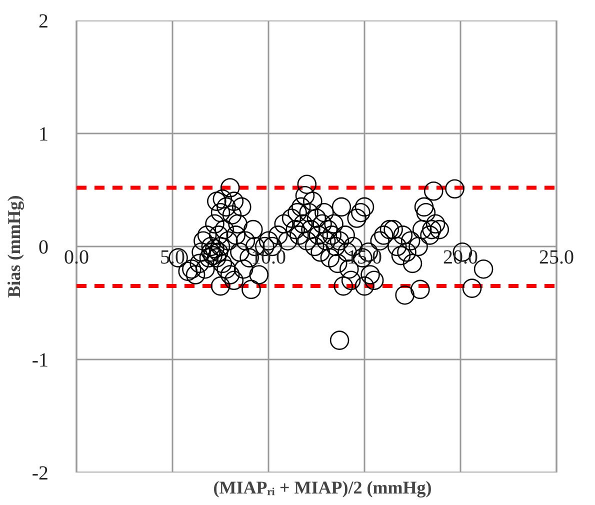  What do you see at coordinates (14, 246) in the screenshot?
I see `y-axis-title: Bias (mmHg)` at bounding box center [14, 246].